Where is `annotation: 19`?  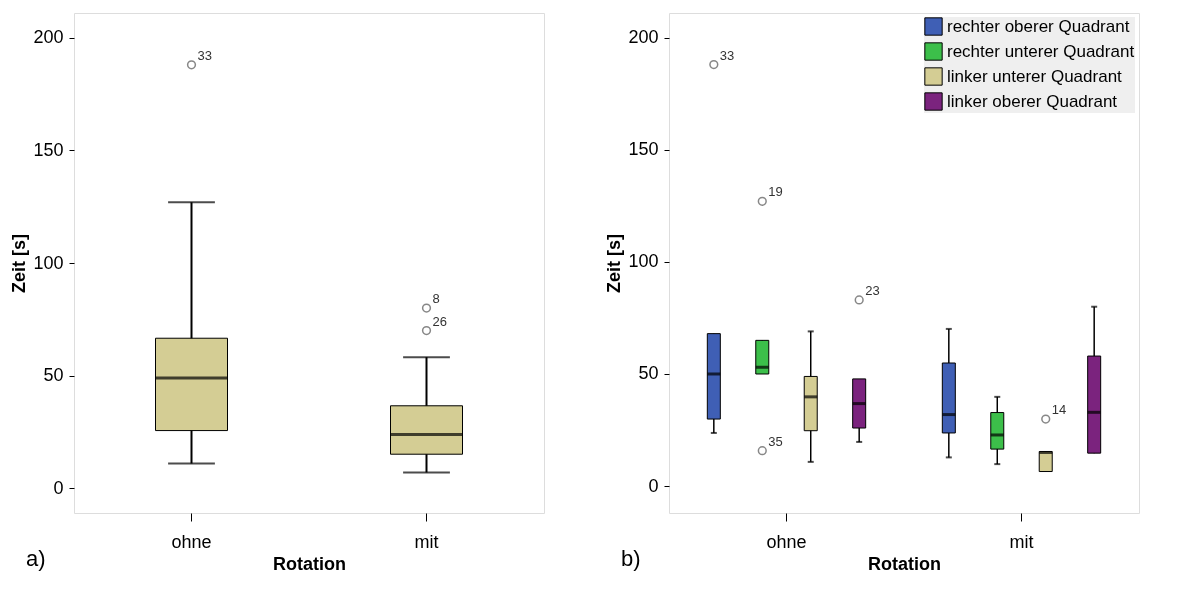
annotation: 19 is located at coordinates (775, 192).